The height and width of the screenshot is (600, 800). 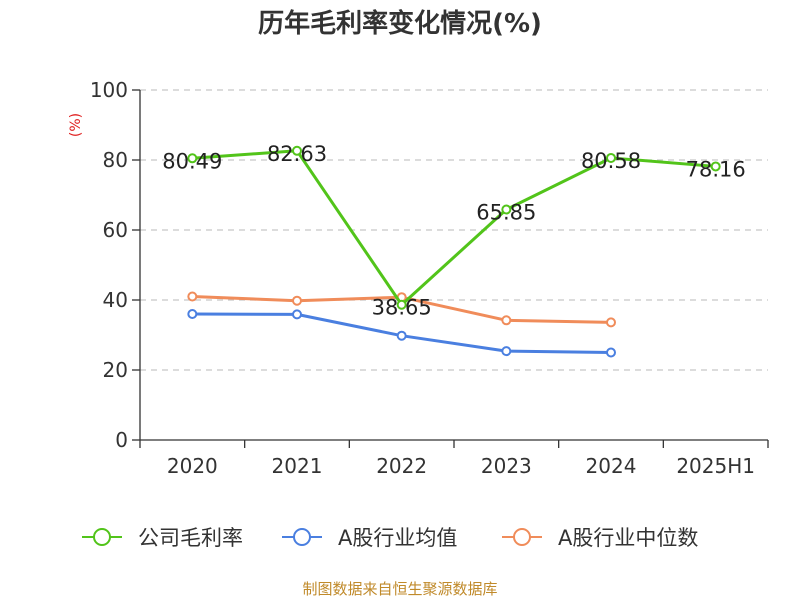 What do you see at coordinates (399, 589) in the screenshot?
I see `source-note: 制图数据来自恒生聚源数据库` at bounding box center [399, 589].